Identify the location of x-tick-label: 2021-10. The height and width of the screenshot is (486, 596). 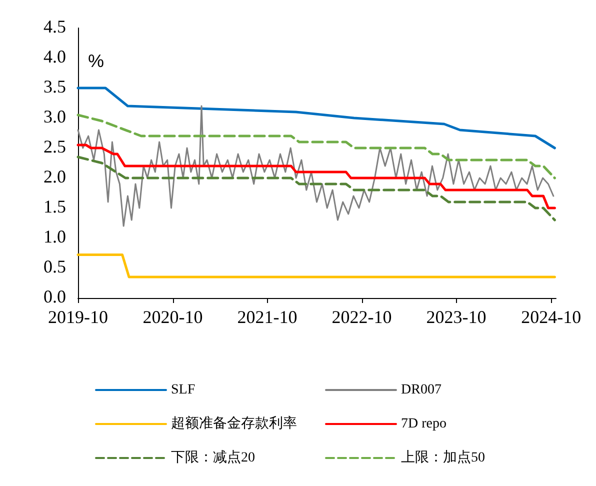
(267, 317).